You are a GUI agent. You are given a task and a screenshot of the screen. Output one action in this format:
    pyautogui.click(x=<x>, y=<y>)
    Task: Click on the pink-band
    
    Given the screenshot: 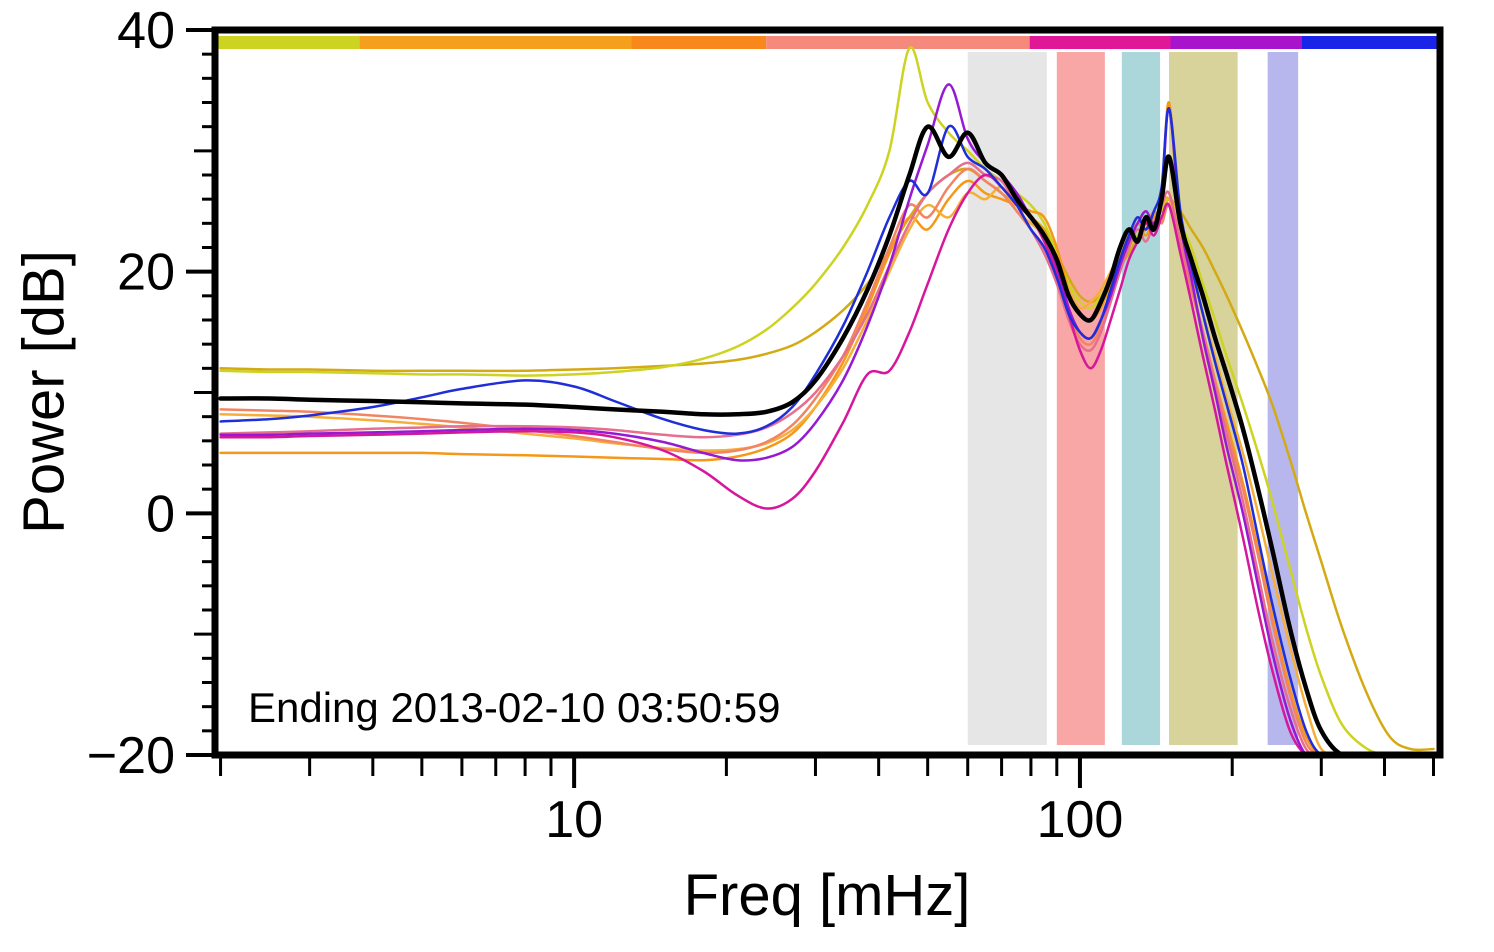 What is the action you would take?
    pyautogui.click(x=1080, y=398)
    